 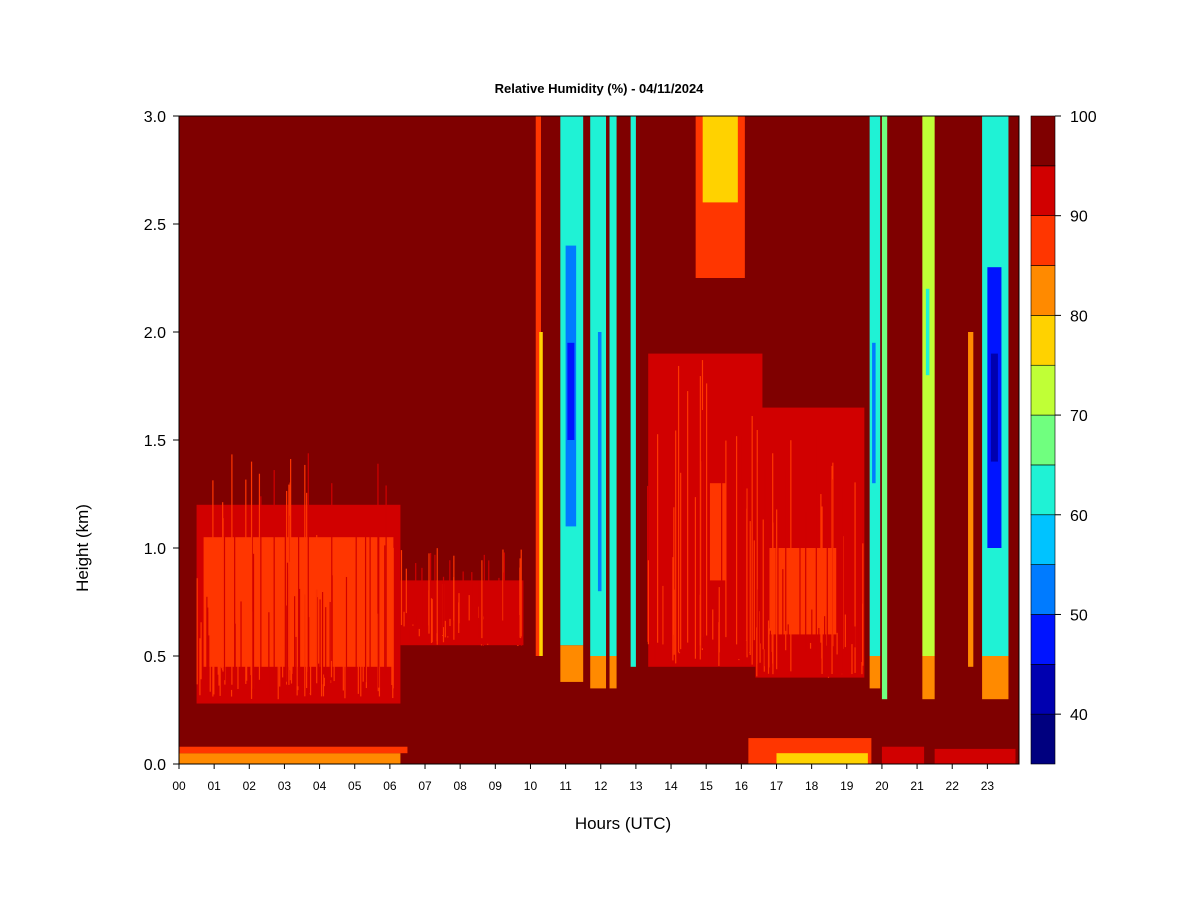 I want to click on x-tick-label: 21, so click(x=917, y=786).